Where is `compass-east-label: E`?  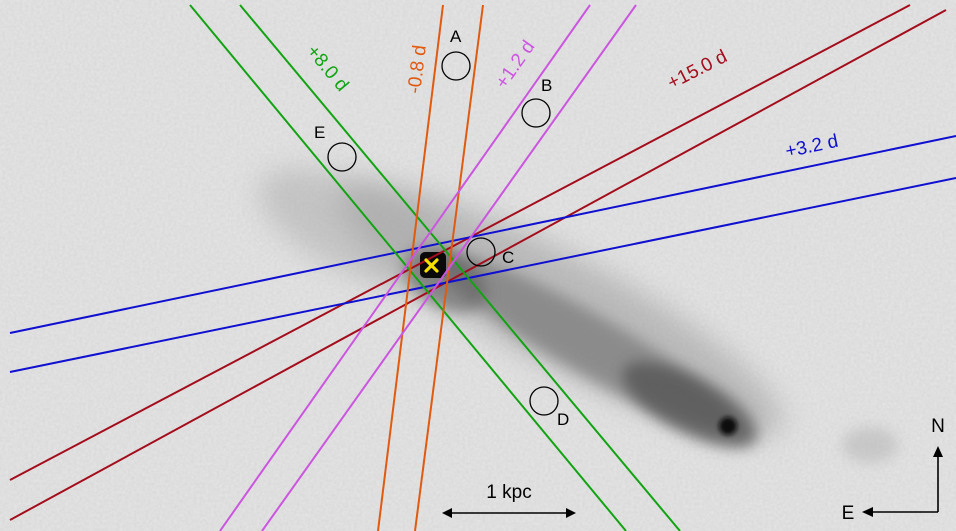
compass-east-label: E is located at coordinates (848, 513).